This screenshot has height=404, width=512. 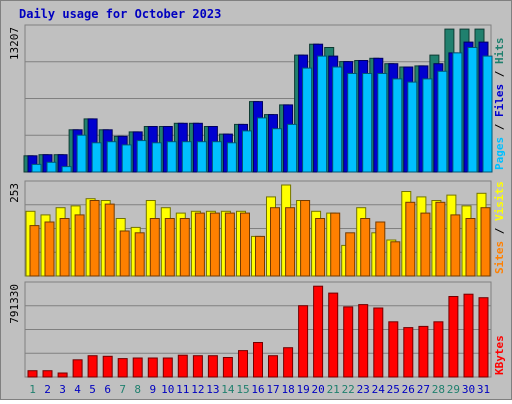 What do you see at coordinates (333, 389) in the screenshot?
I see `x-tick-label: 21` at bounding box center [333, 389].